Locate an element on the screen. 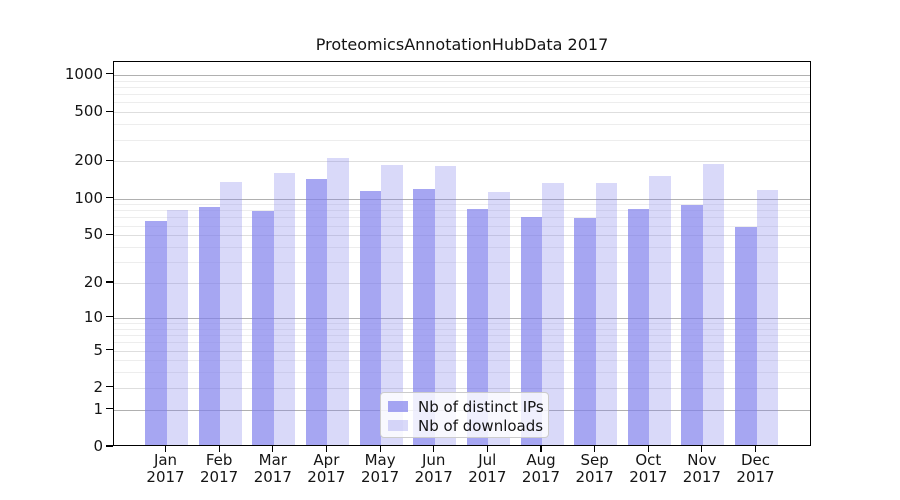  bar-ips-dec is located at coordinates (746, 336).